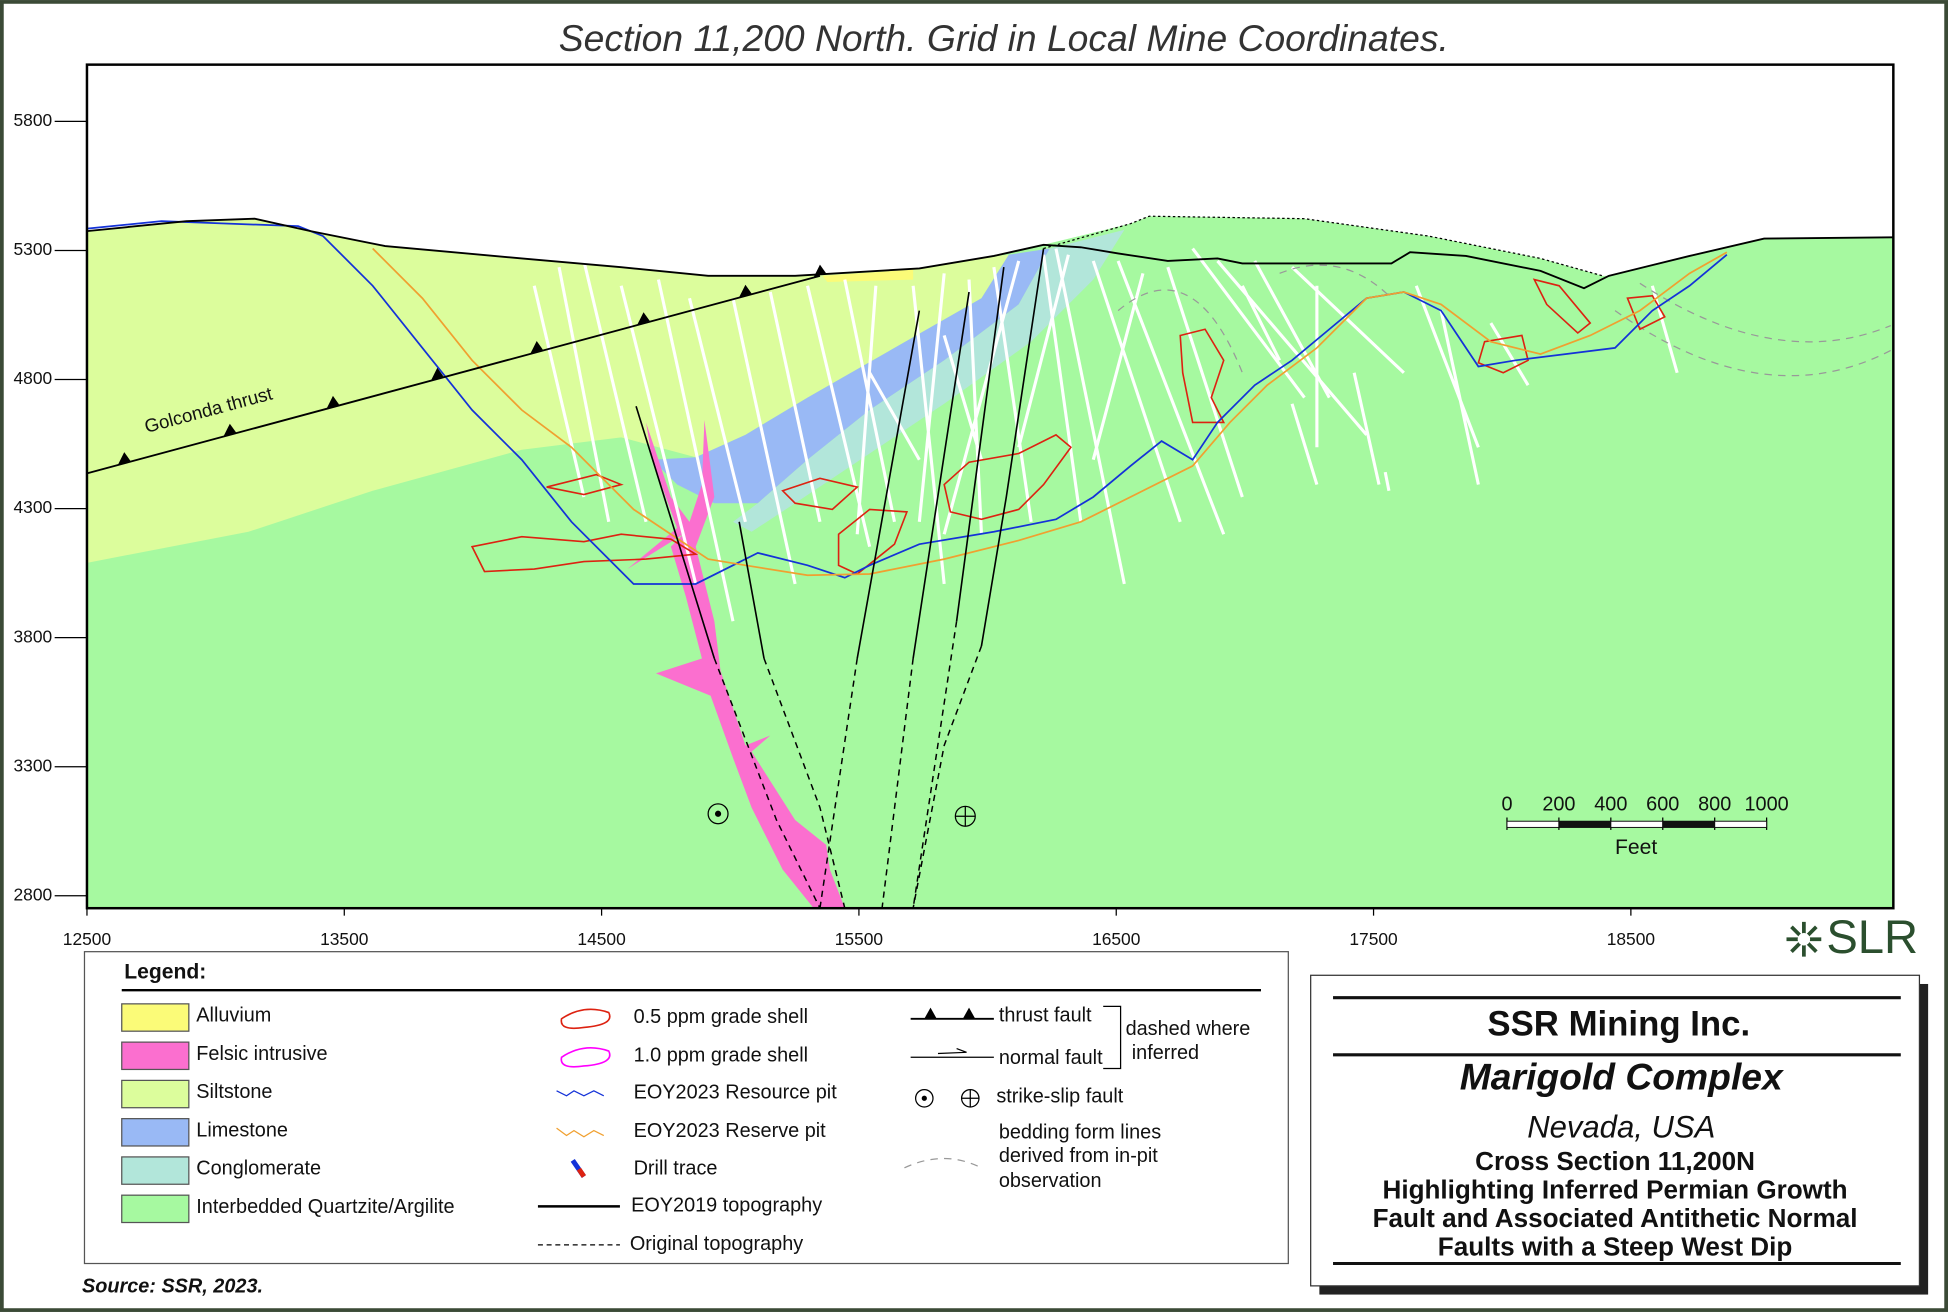 This screenshot has height=1312, width=1948. What do you see at coordinates (87, 939) in the screenshot?
I see `x-tick-label: 12500` at bounding box center [87, 939].